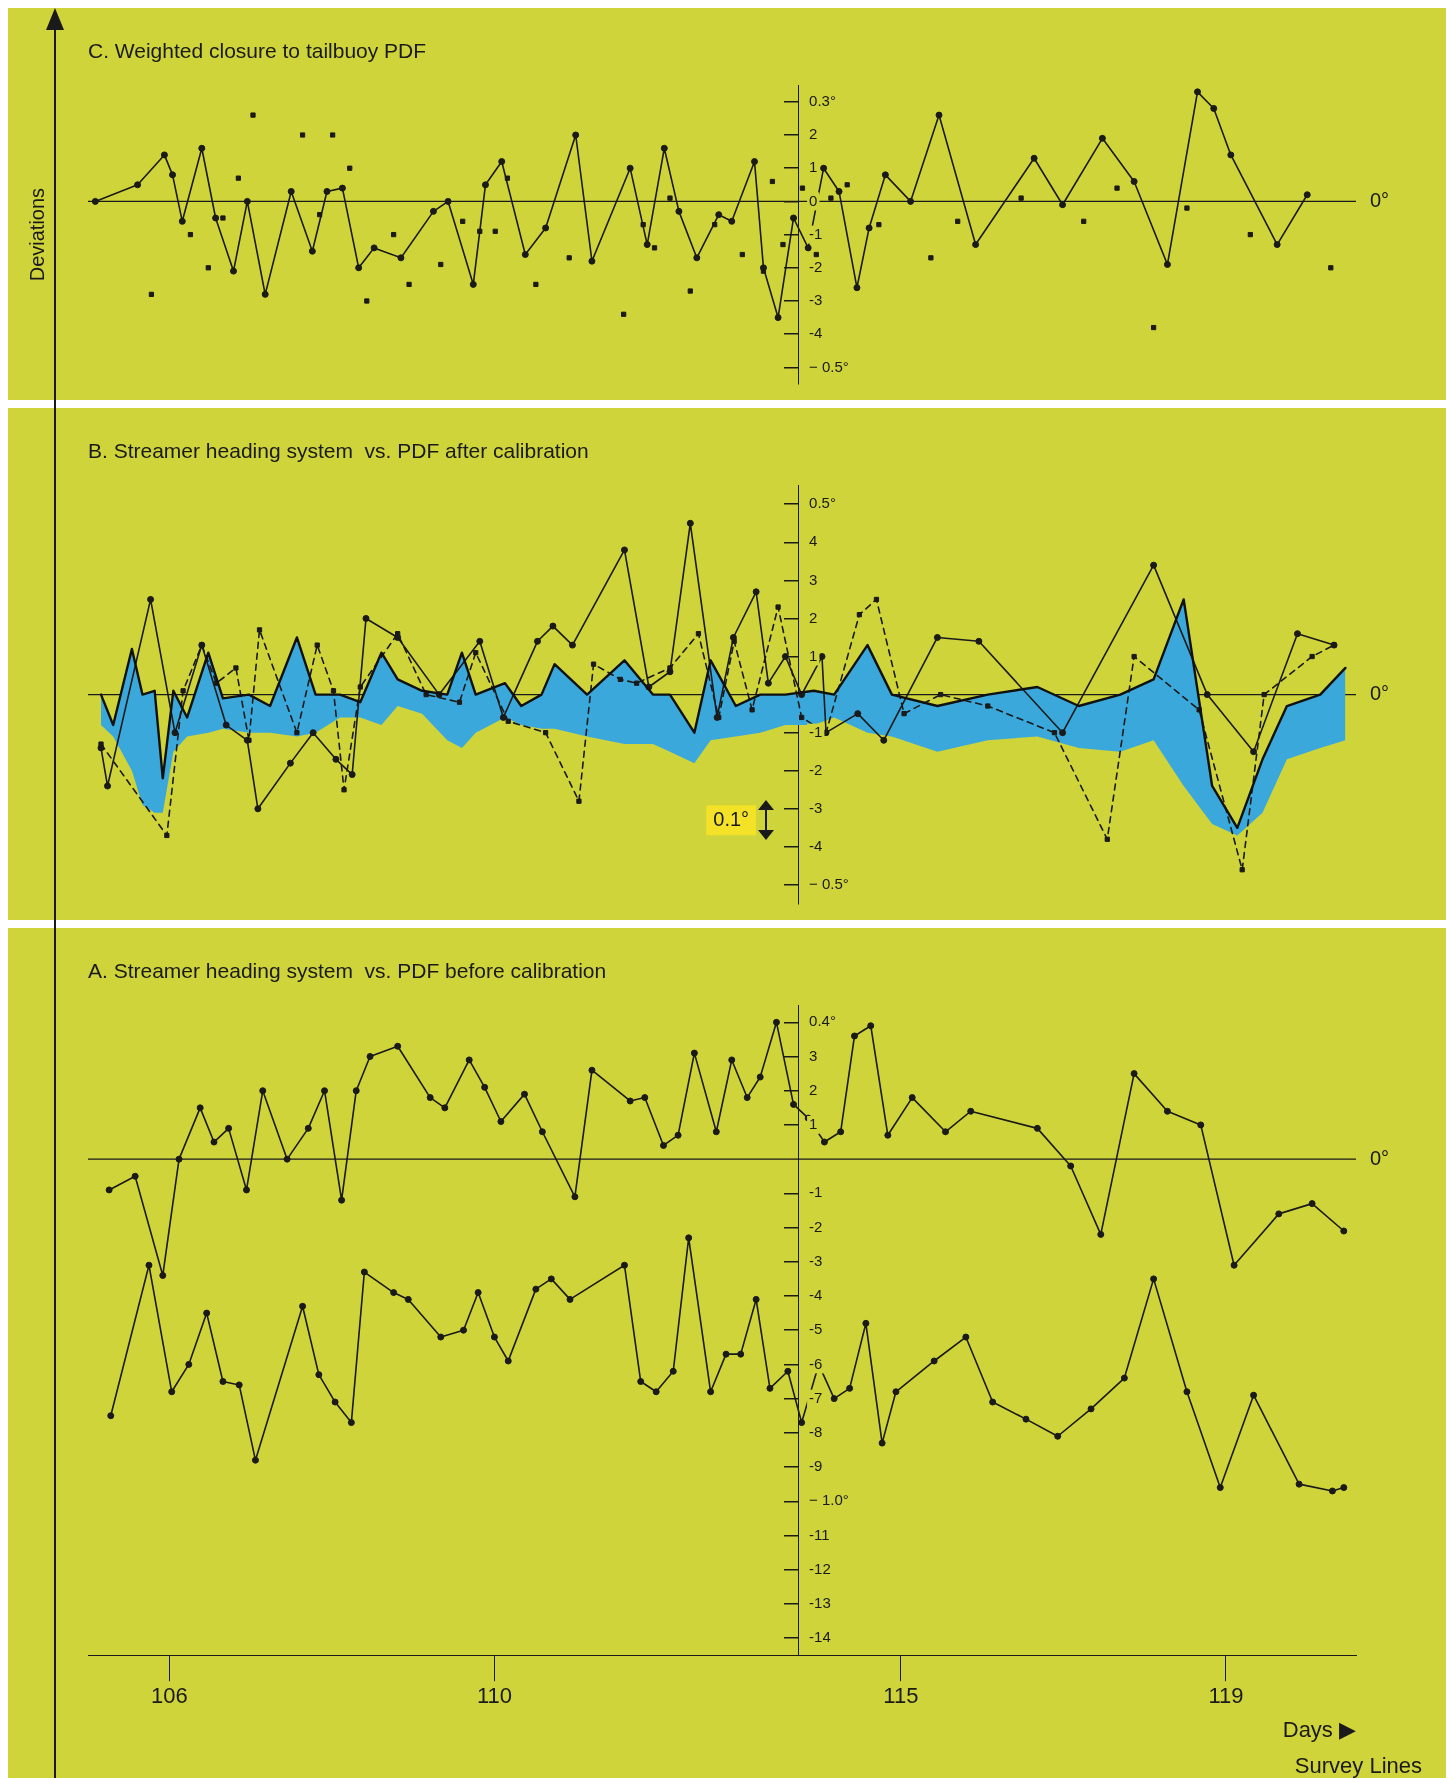  I want to click on x-tick-label: 110, so click(494, 1696).